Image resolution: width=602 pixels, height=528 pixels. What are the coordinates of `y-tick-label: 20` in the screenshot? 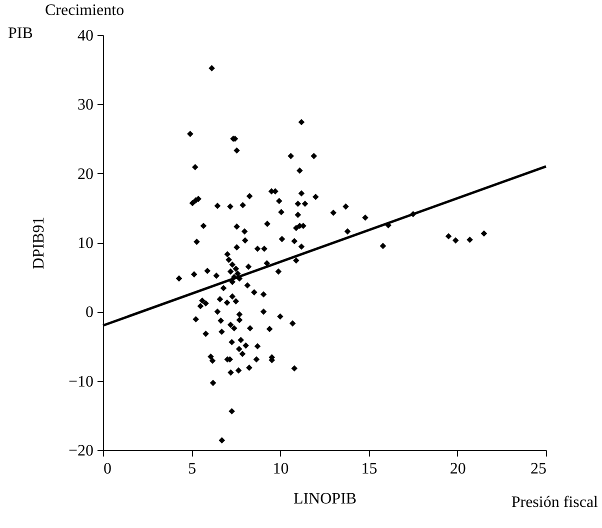 It's located at (86, 174).